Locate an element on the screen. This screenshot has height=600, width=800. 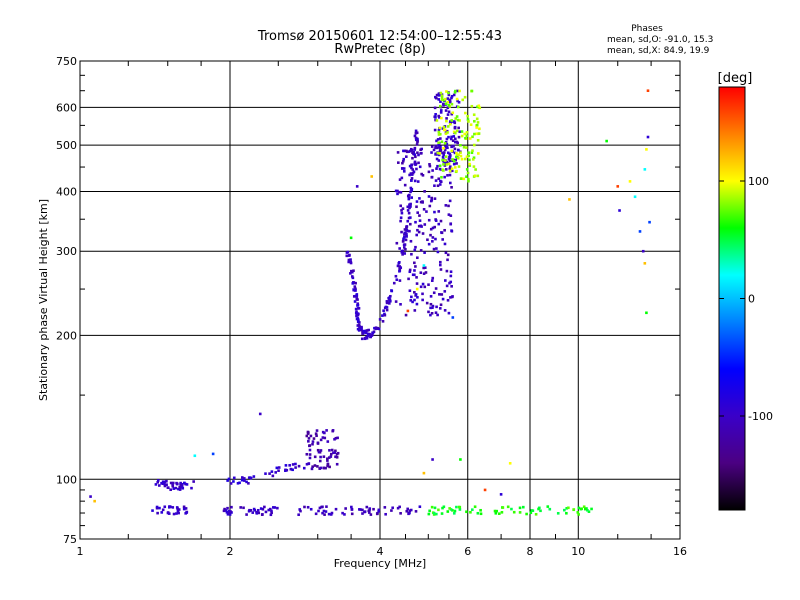
chart-title: Tromsø 20150601 12:54:00–12:55:43 is located at coordinates (379, 36).